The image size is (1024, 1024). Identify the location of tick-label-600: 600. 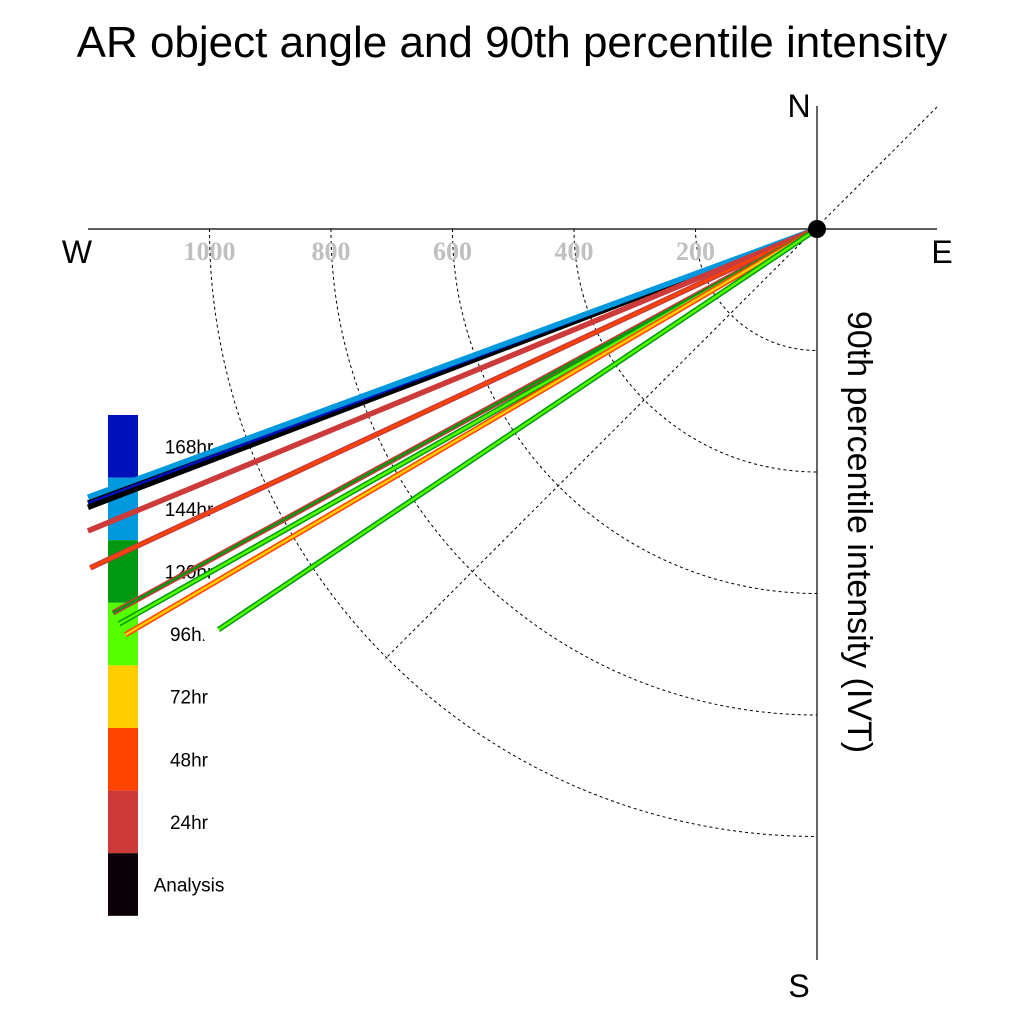
(452, 251).